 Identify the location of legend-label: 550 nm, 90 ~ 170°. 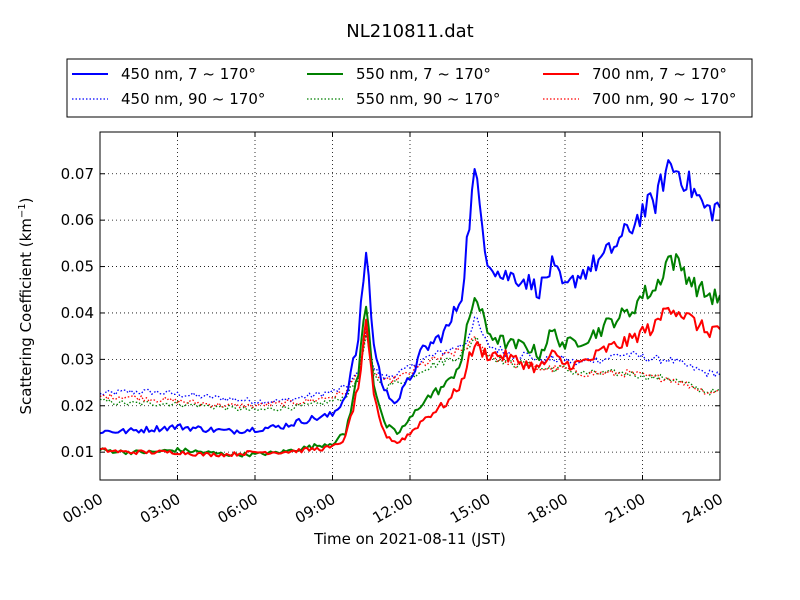
(428, 99).